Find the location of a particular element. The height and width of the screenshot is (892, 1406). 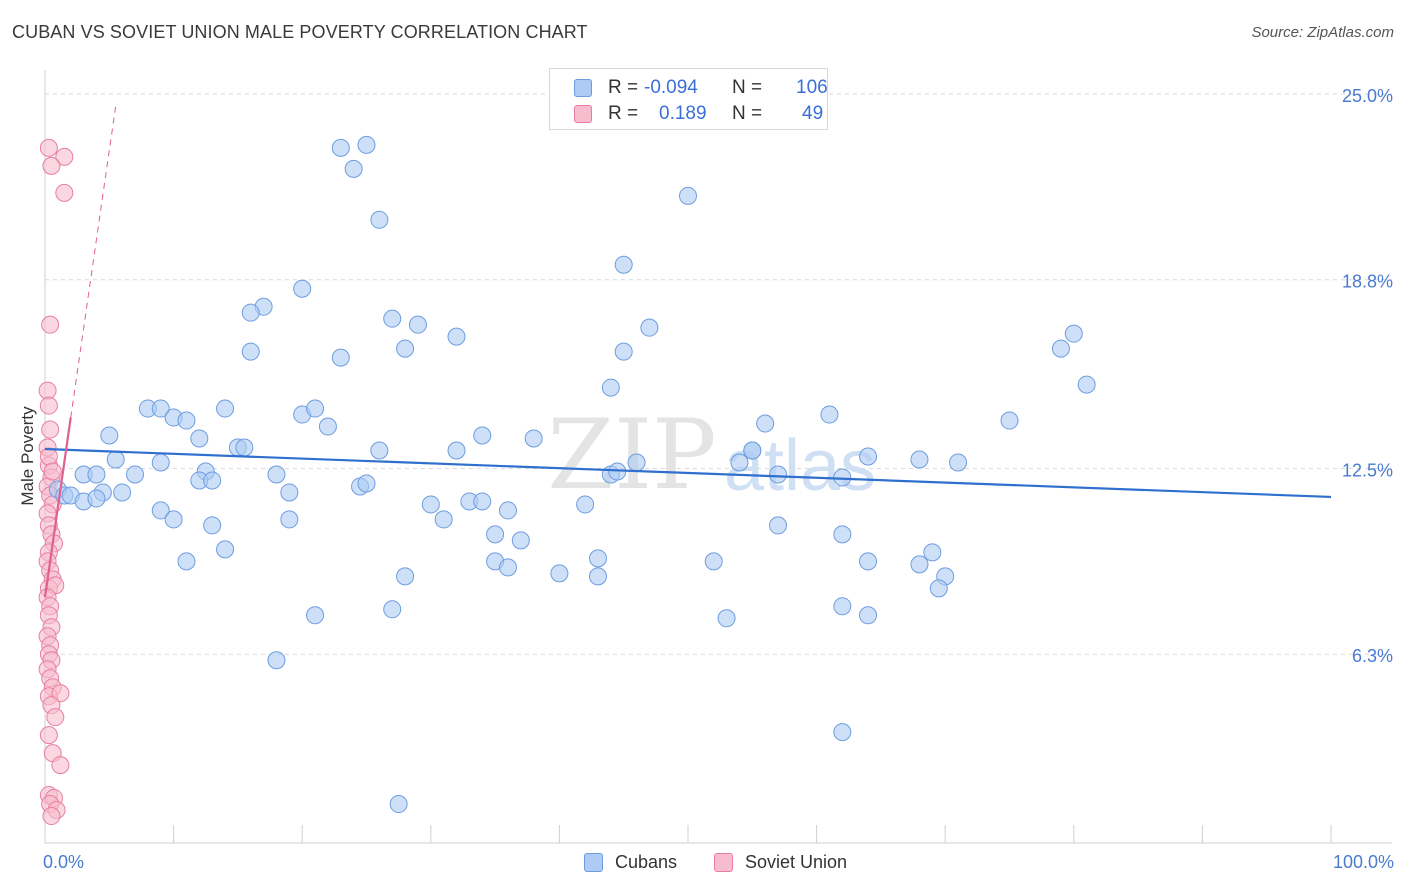

correlation-legend: R = -0.094 N = 106 R = 0.189 N = 49 is located at coordinates (688, 99).